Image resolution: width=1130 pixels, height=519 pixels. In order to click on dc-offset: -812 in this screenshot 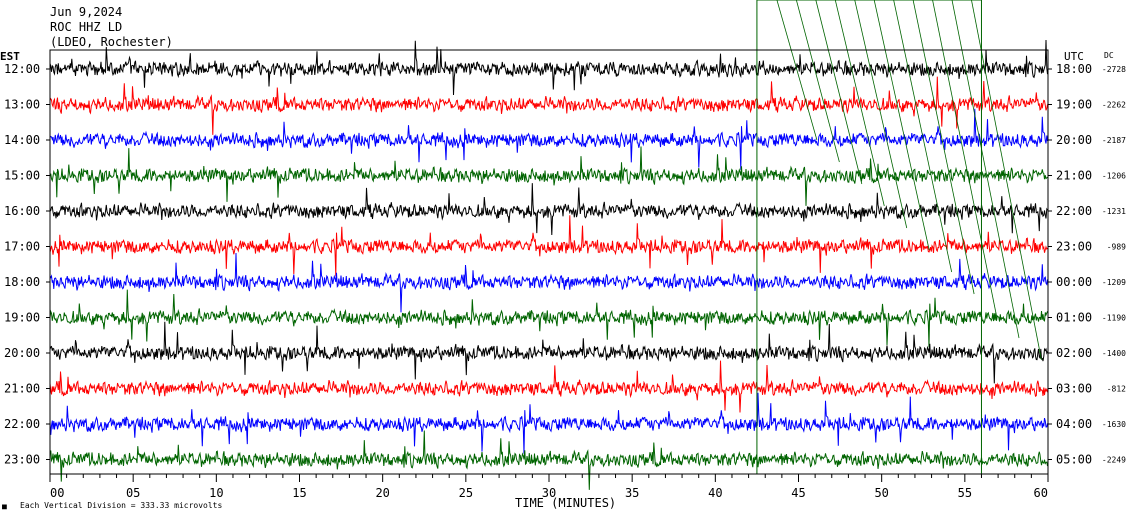, I will do `click(1116, 389)`.